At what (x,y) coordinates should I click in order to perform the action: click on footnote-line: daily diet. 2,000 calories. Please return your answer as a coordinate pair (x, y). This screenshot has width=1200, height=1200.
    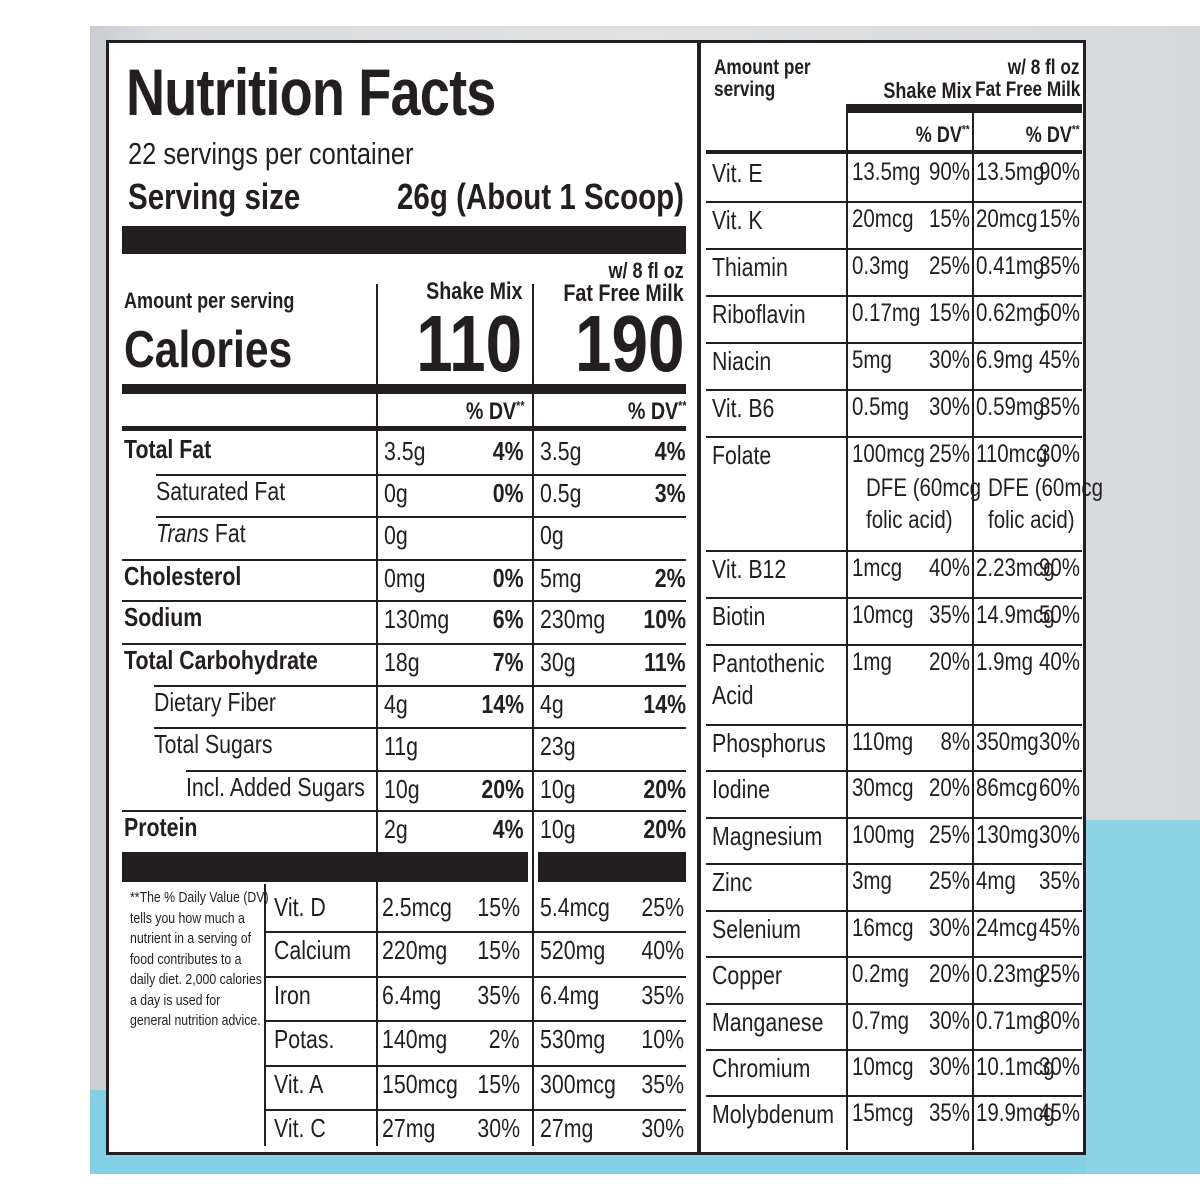
    Looking at the image, I should click on (210, 980).